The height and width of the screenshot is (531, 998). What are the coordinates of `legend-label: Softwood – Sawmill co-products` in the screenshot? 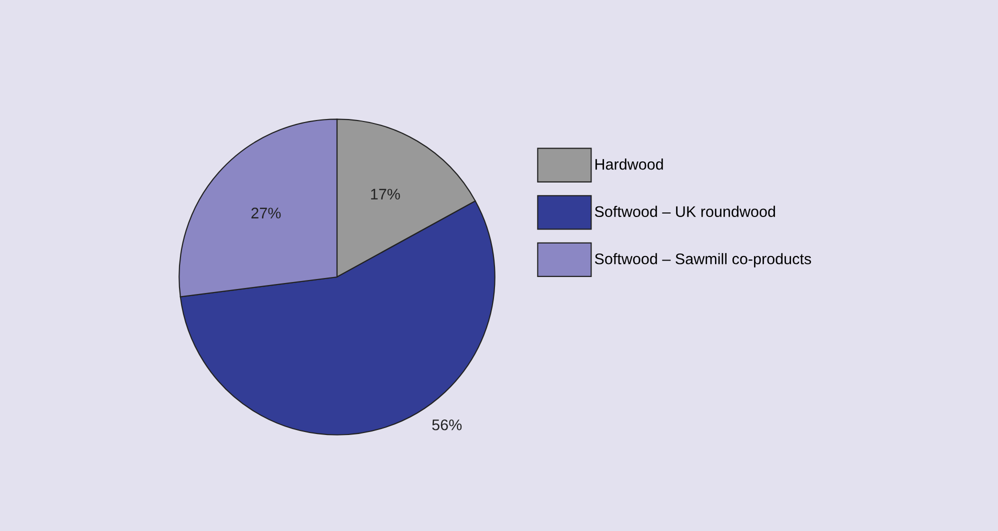 It's located at (703, 260).